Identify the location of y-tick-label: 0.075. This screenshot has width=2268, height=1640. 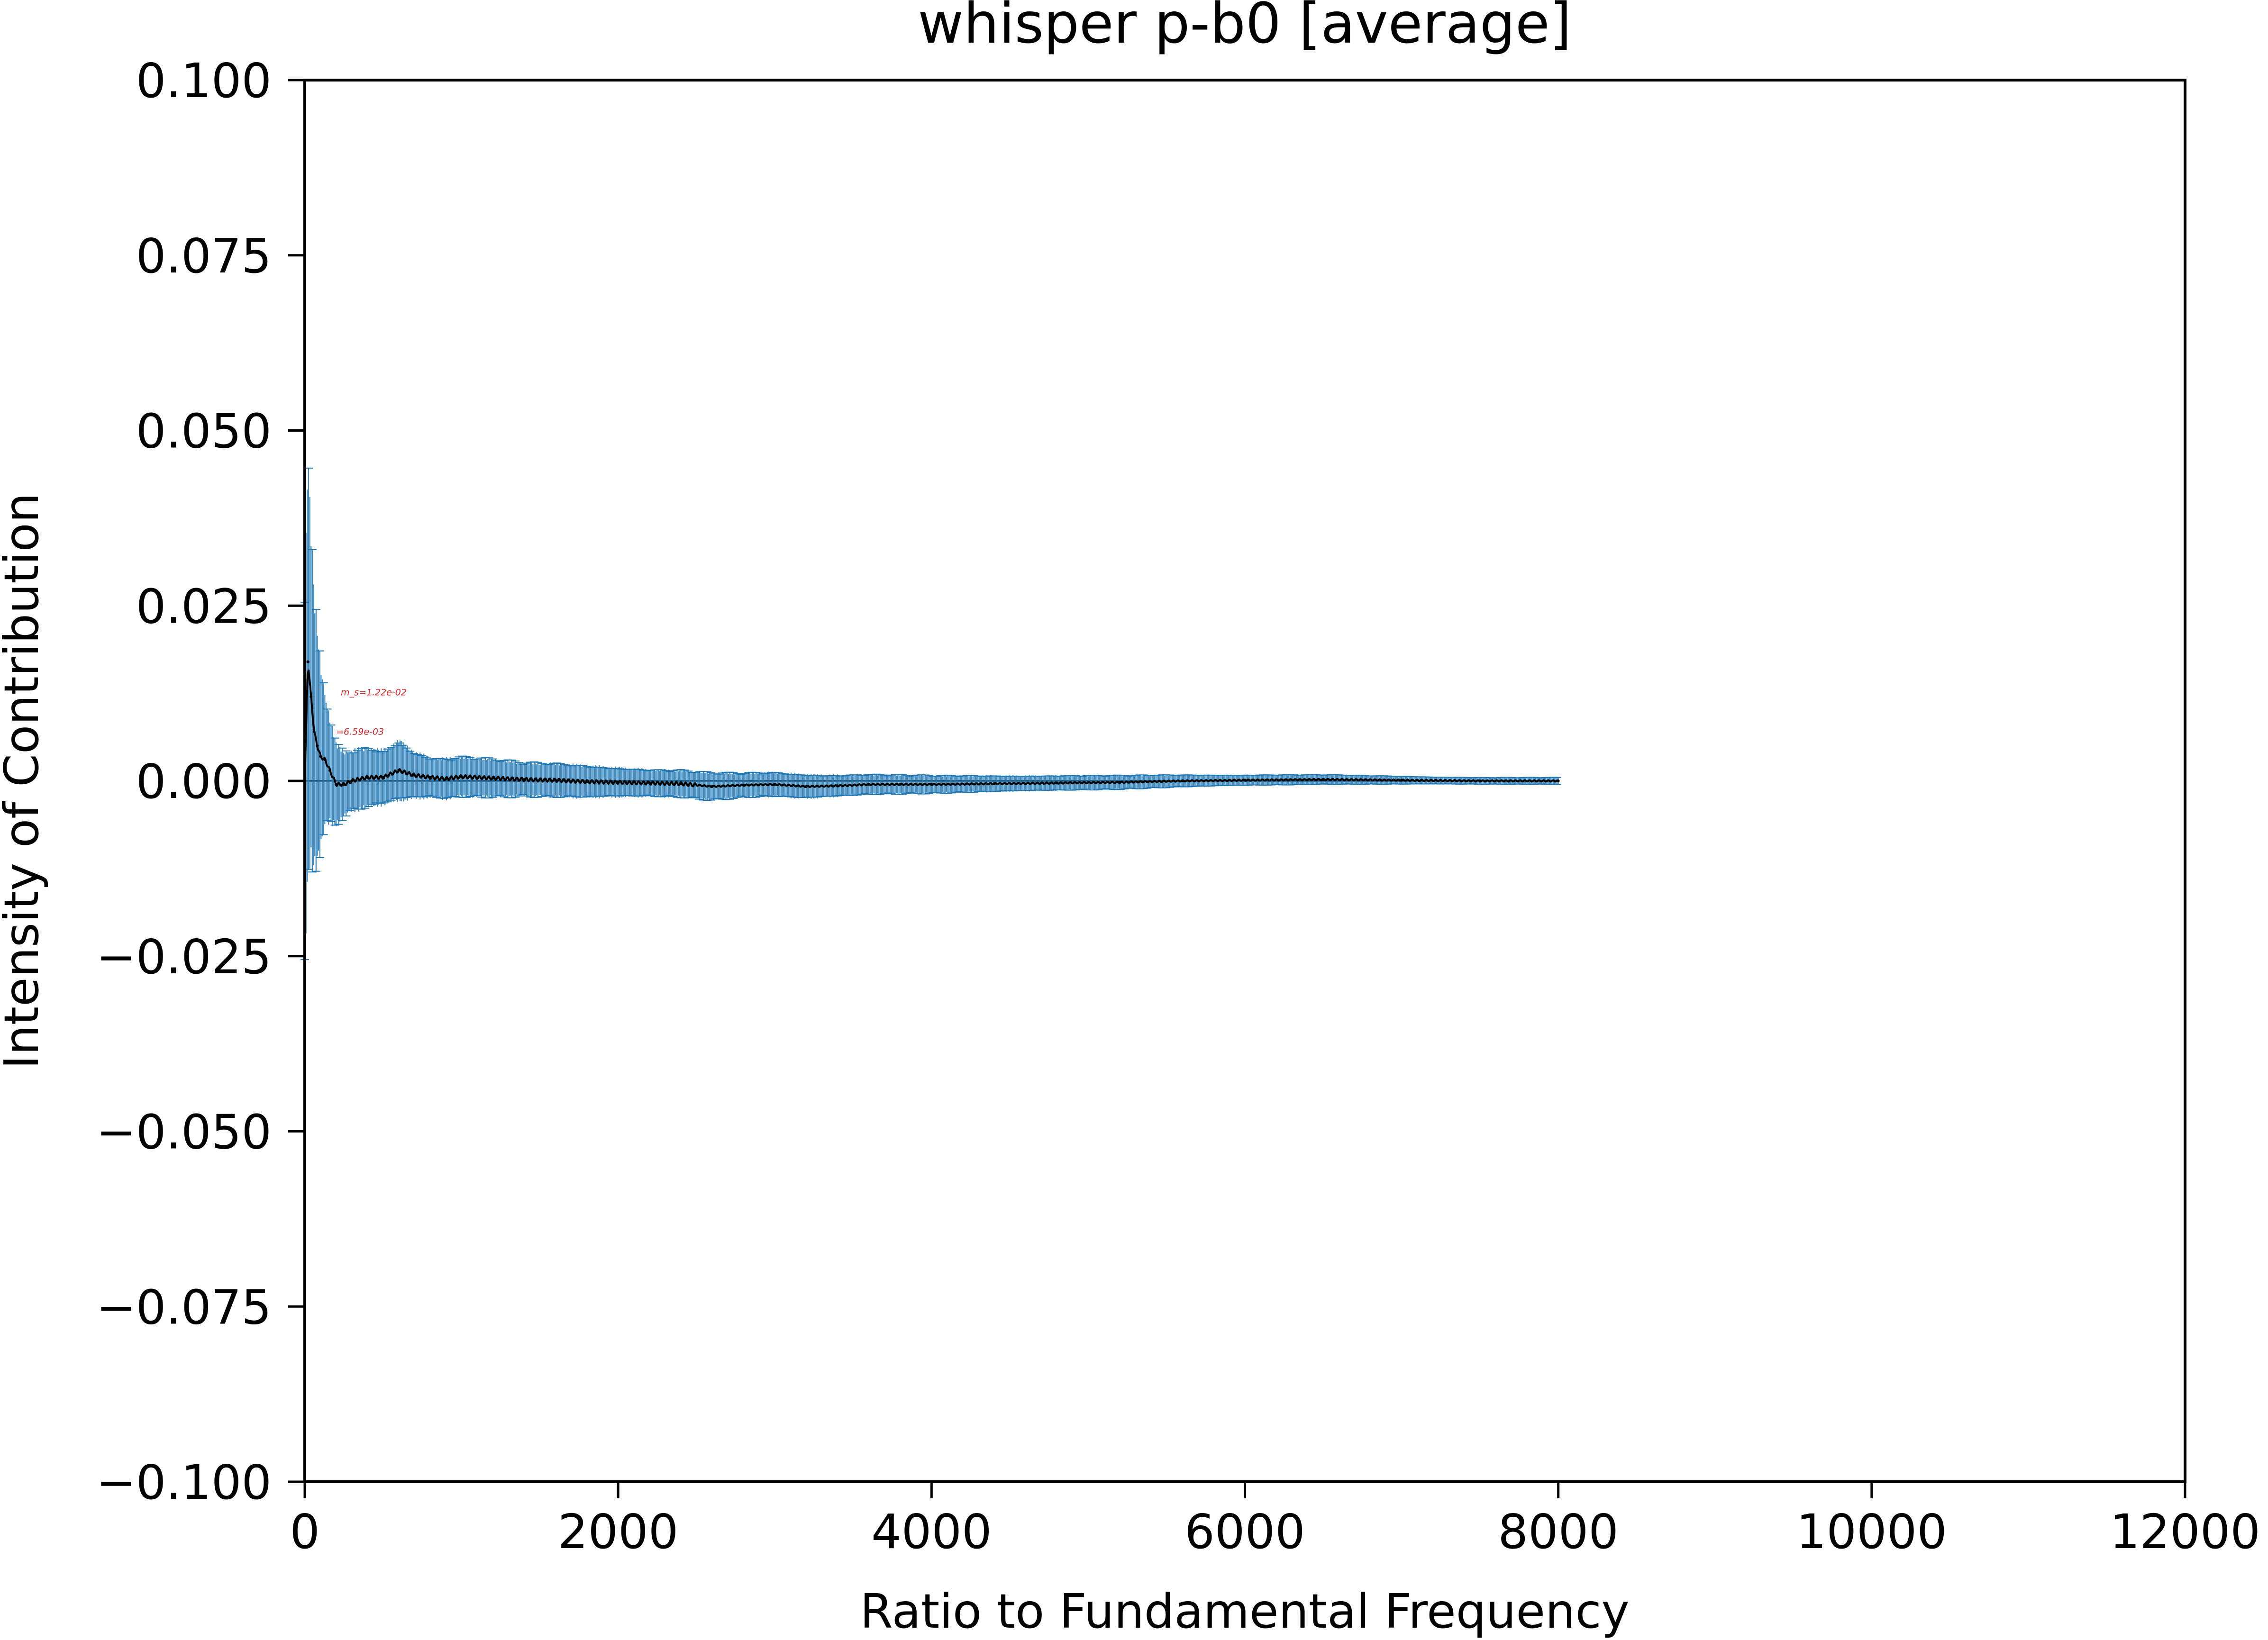
(204, 256).